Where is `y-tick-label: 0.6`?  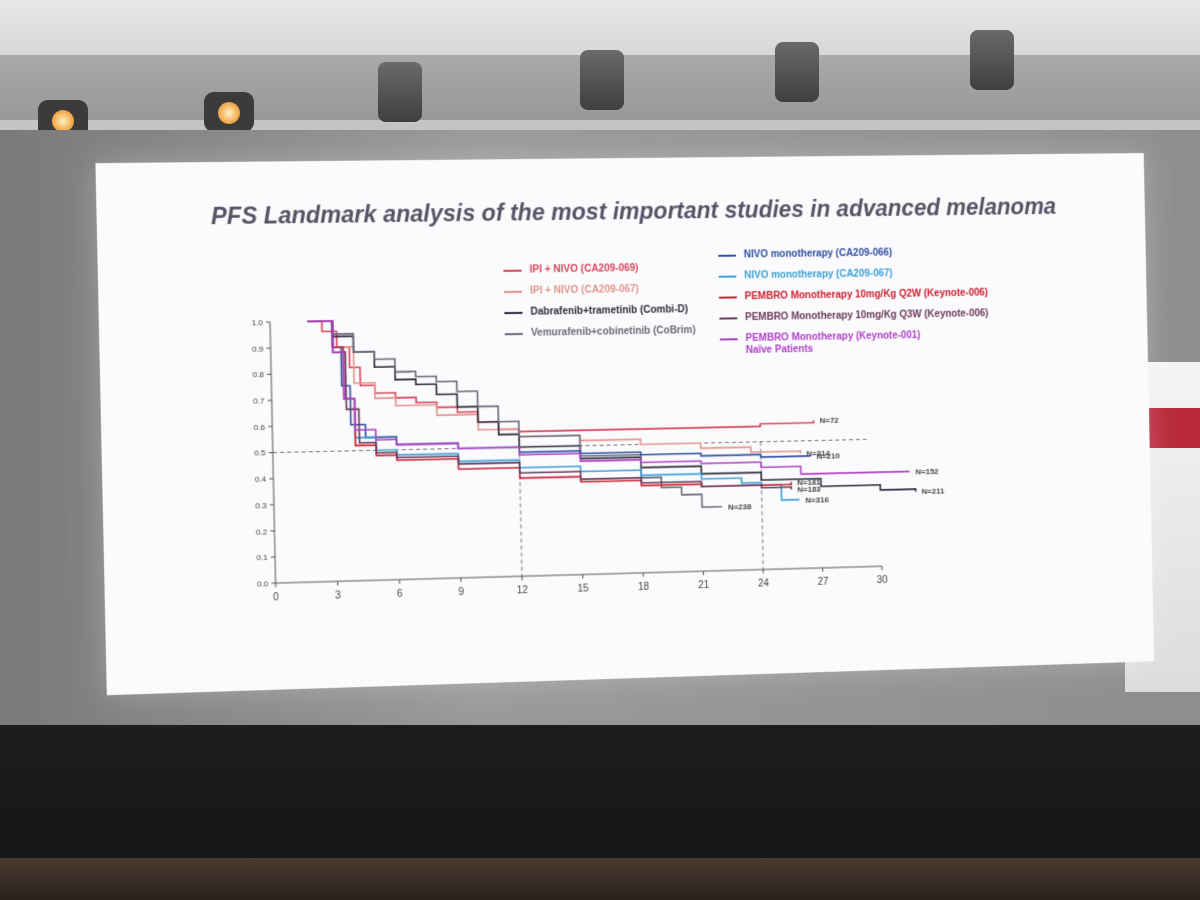 y-tick-label: 0.6 is located at coordinates (259, 427).